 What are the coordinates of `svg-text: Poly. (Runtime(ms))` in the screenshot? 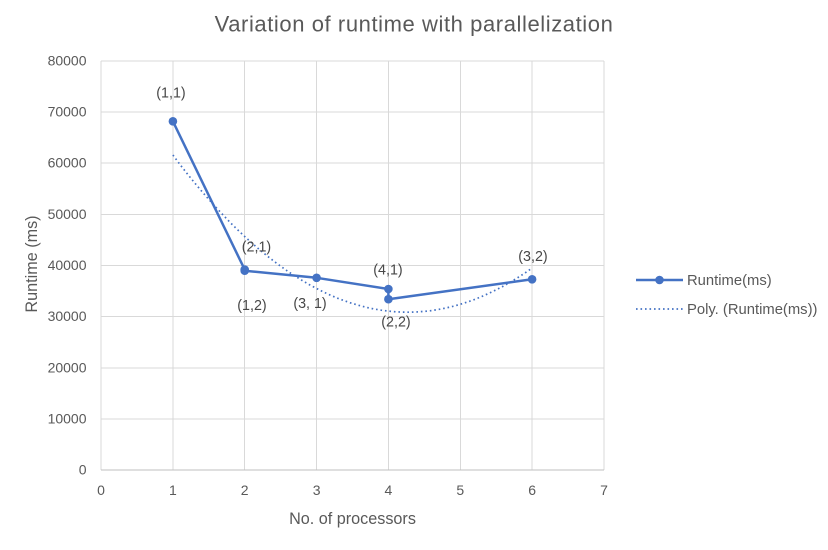 It's located at (752, 310).